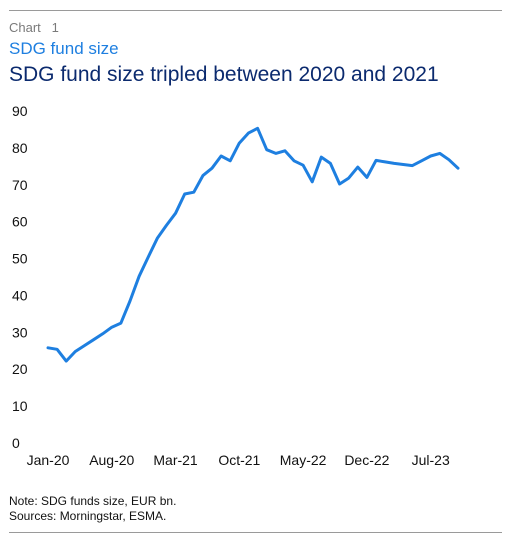 The image size is (516, 551). Describe the element at coordinates (431, 460) in the screenshot. I see `x-tick-label: Jul-23` at that location.